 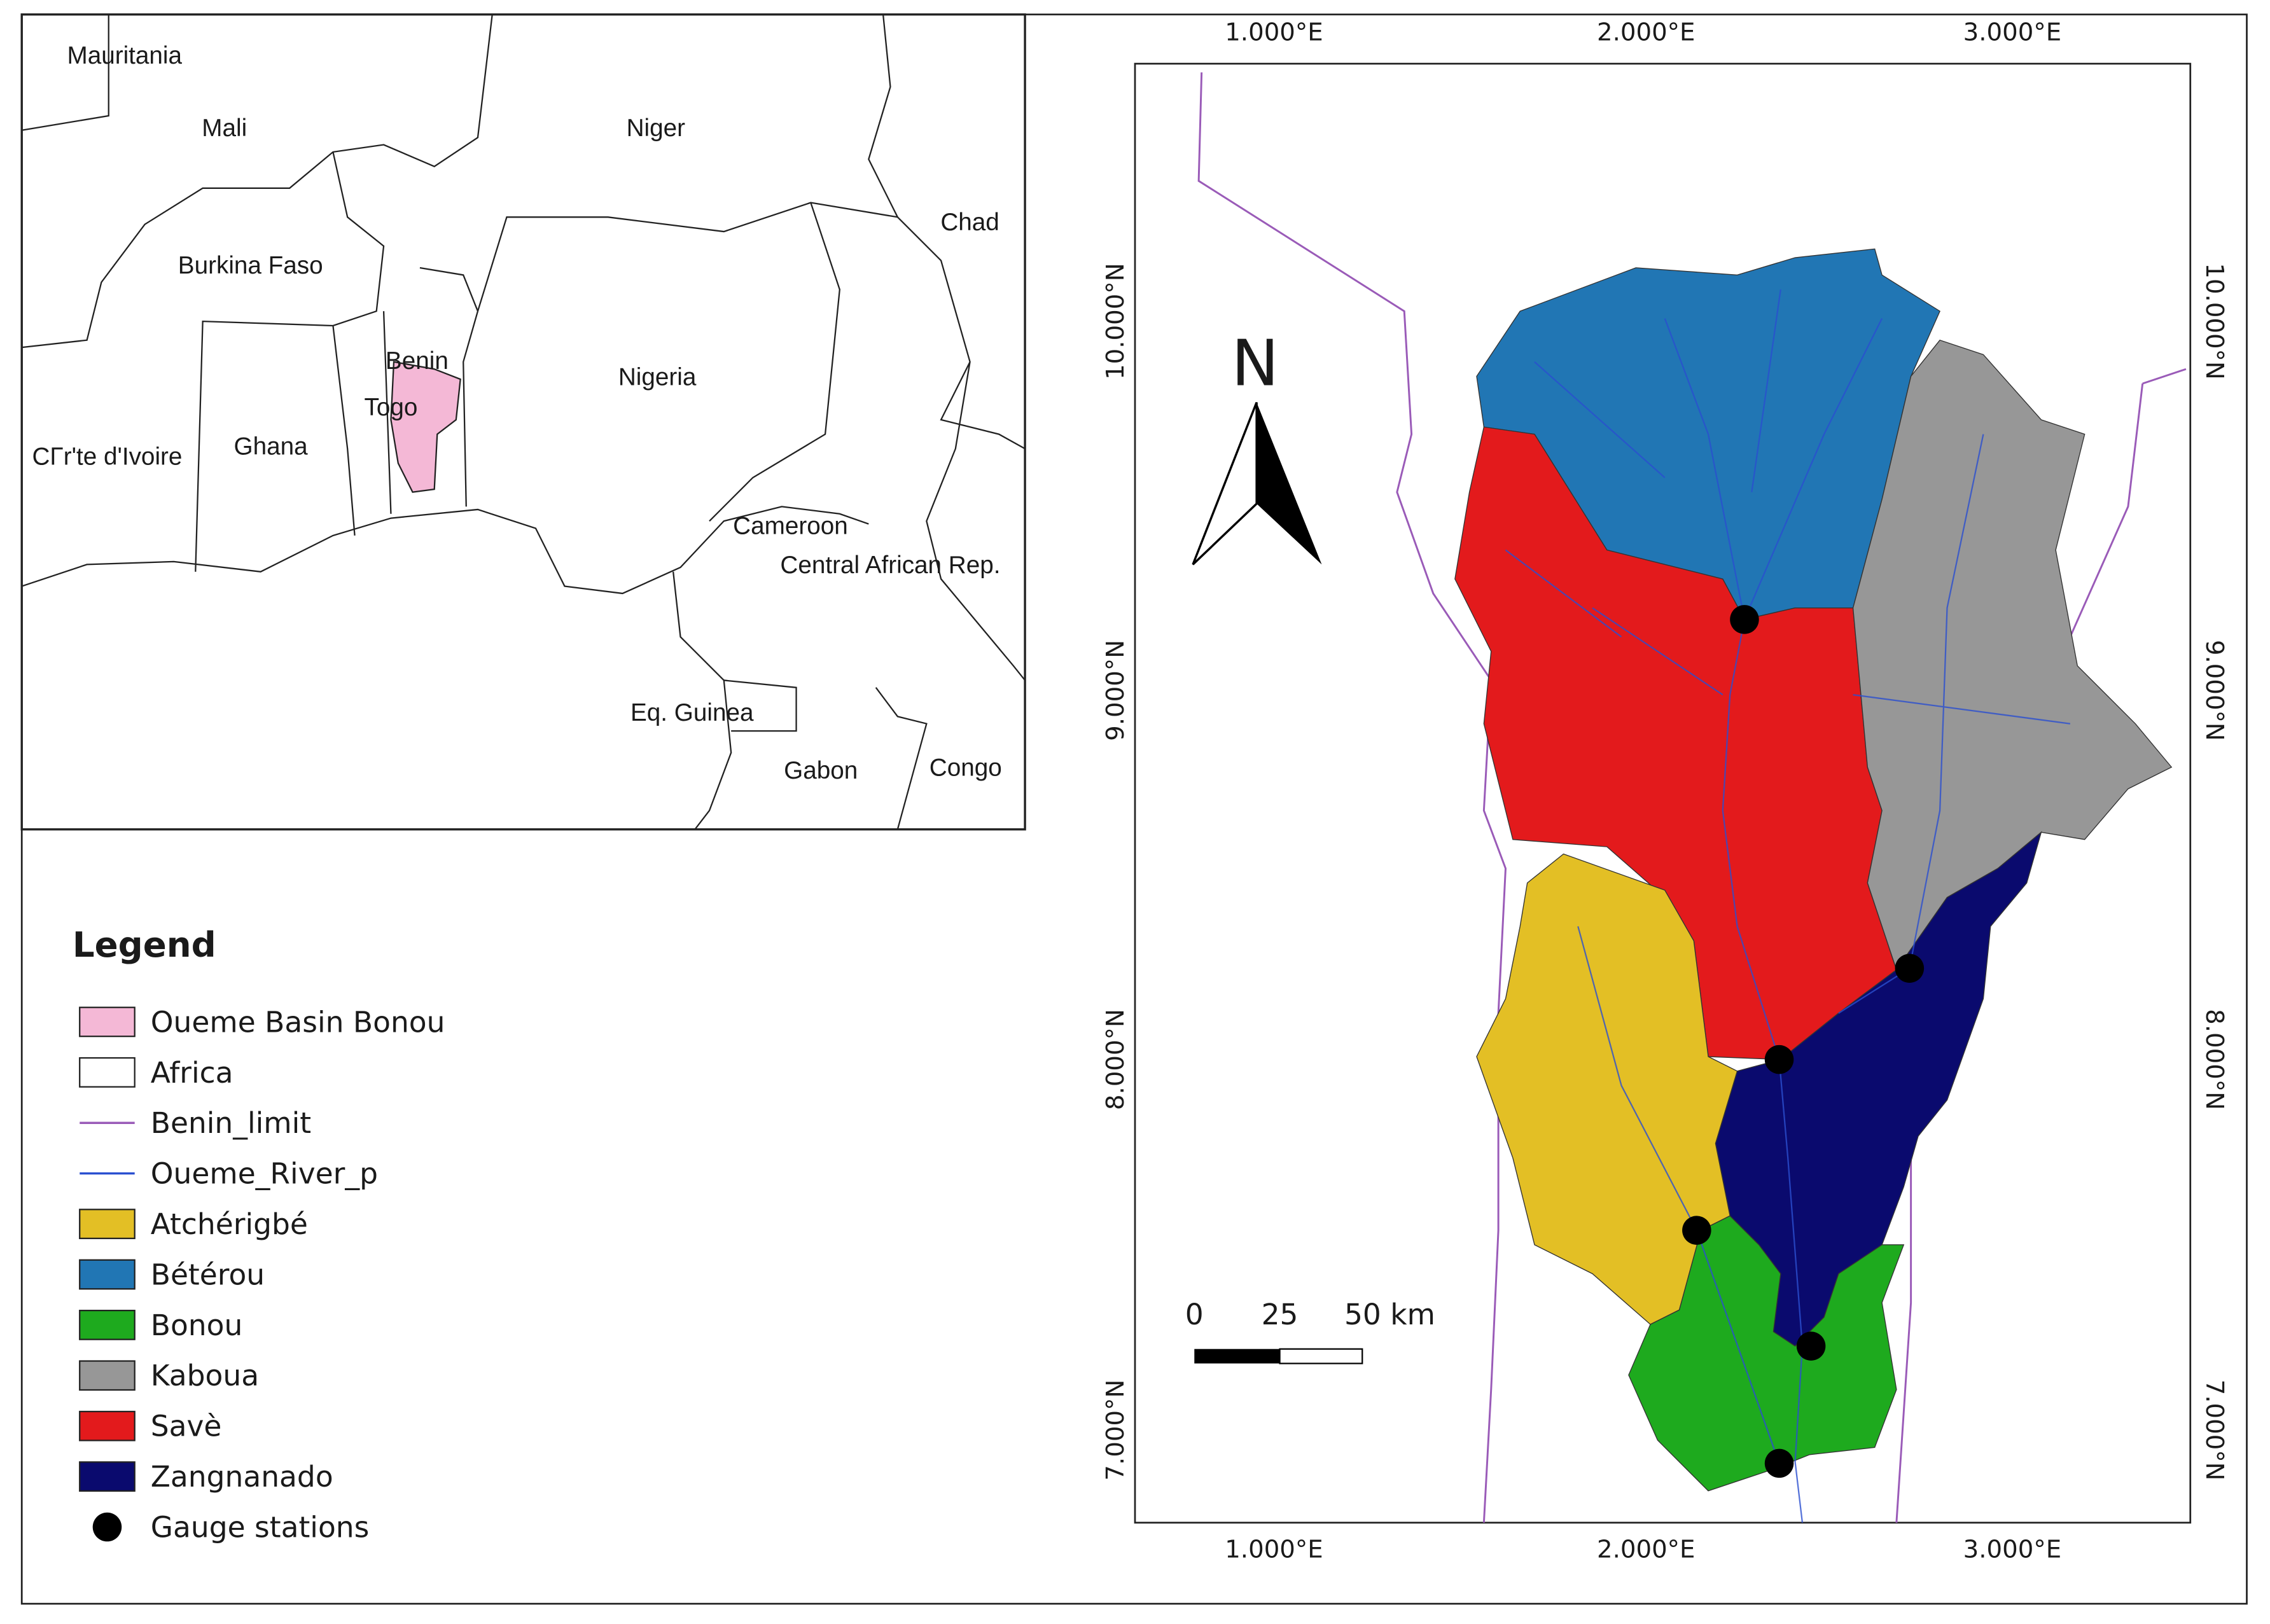 What do you see at coordinates (250, 265) in the screenshot?
I see `country-label: Burkina Faso` at bounding box center [250, 265].